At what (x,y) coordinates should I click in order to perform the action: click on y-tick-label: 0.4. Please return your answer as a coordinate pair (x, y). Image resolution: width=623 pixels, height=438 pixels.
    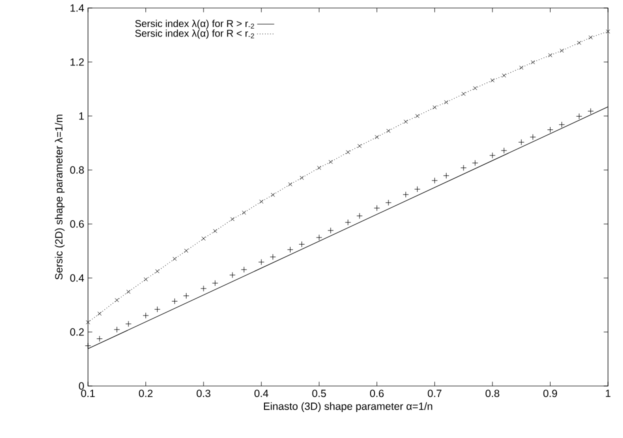
    Looking at the image, I should click on (77, 278).